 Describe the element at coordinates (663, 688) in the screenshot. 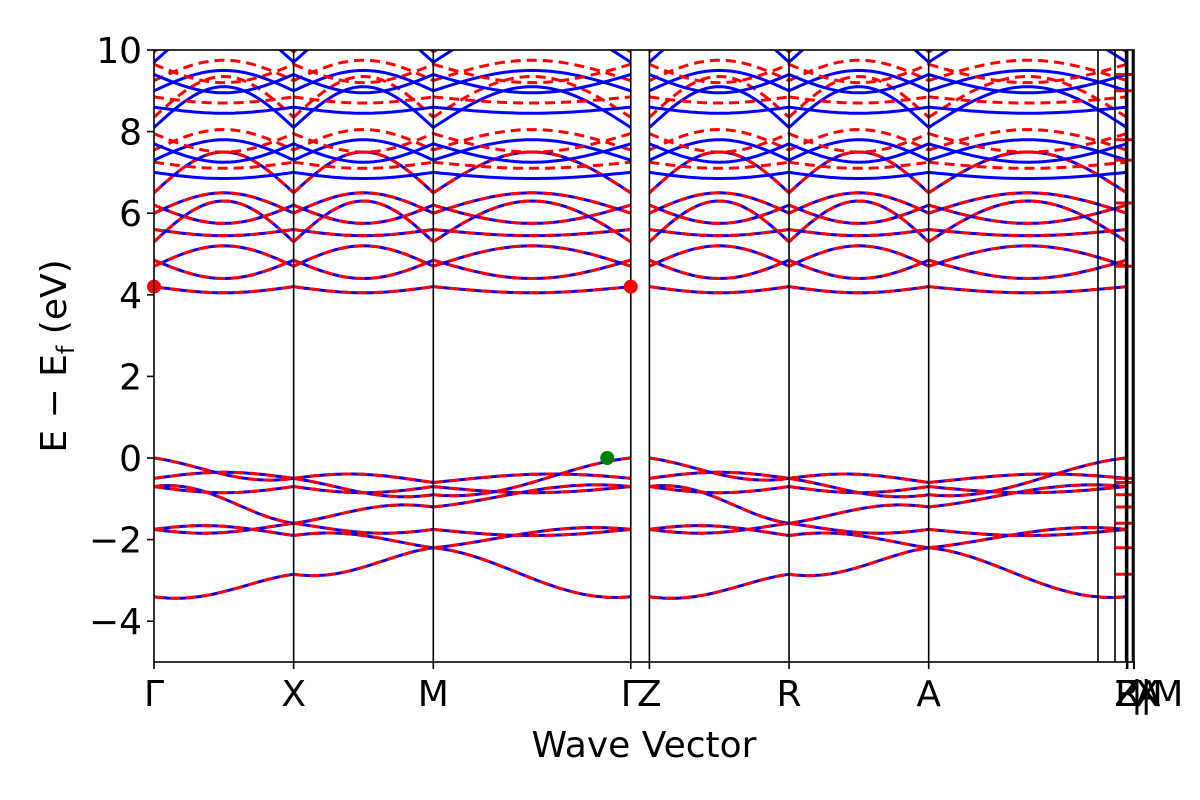

I see `x-axis-ticks: Γ X M ΓZ R A ZR||XAM` at that location.